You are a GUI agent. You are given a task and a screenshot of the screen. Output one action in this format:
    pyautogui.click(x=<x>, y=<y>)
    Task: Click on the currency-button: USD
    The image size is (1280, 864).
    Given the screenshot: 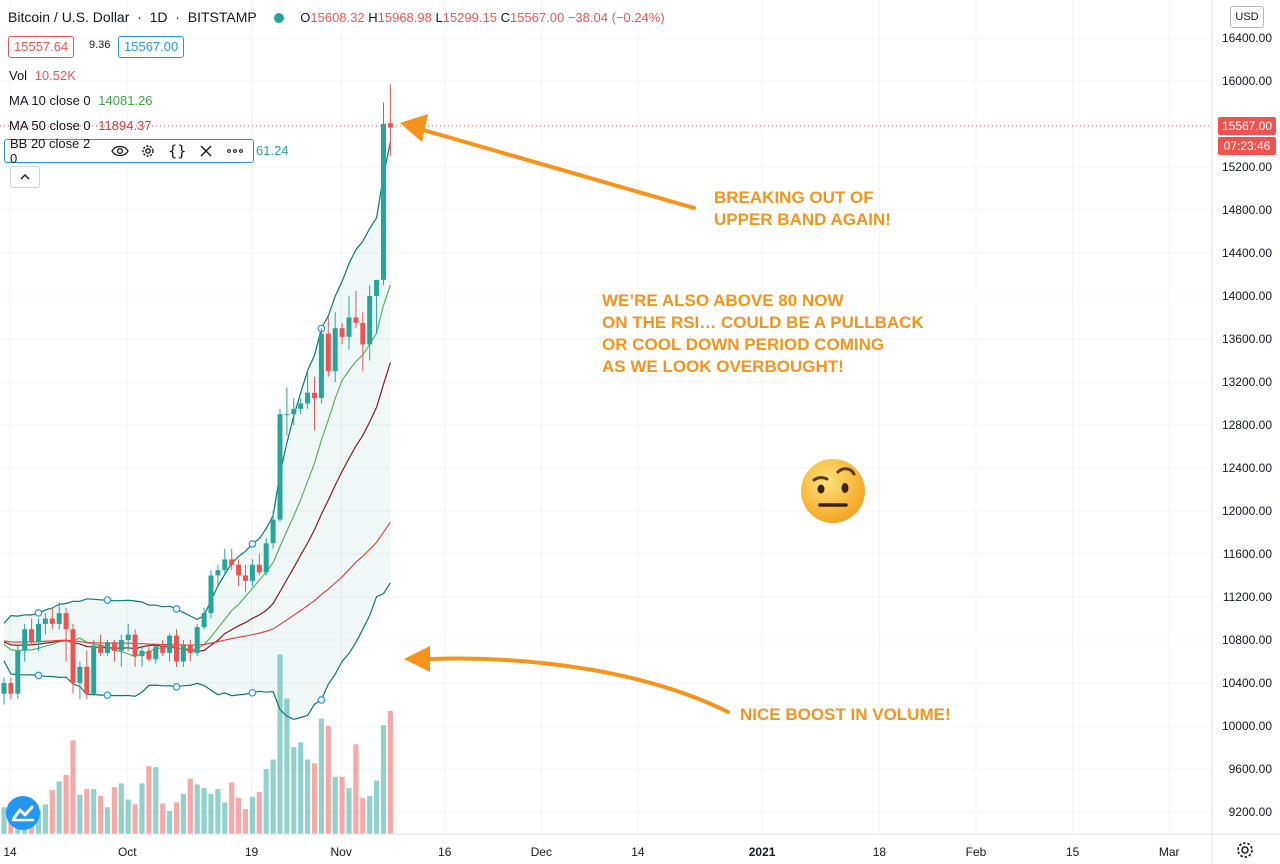 What is the action you would take?
    pyautogui.click(x=1247, y=17)
    